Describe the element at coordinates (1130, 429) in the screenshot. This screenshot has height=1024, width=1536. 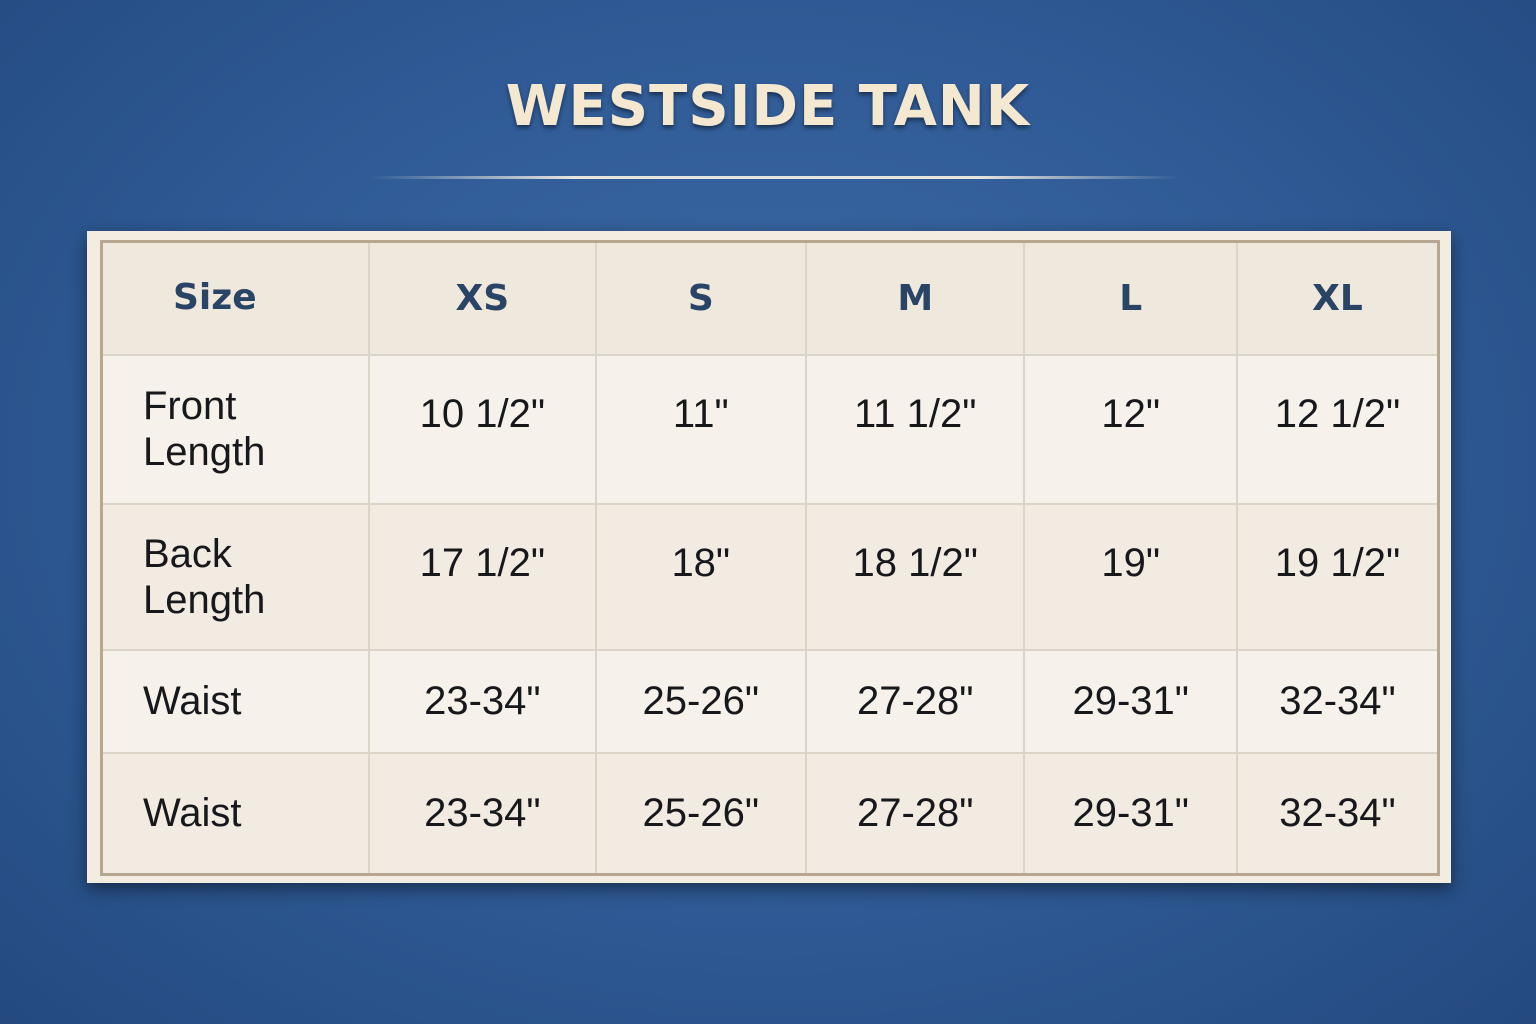
I see `table-cell: 12"` at that location.